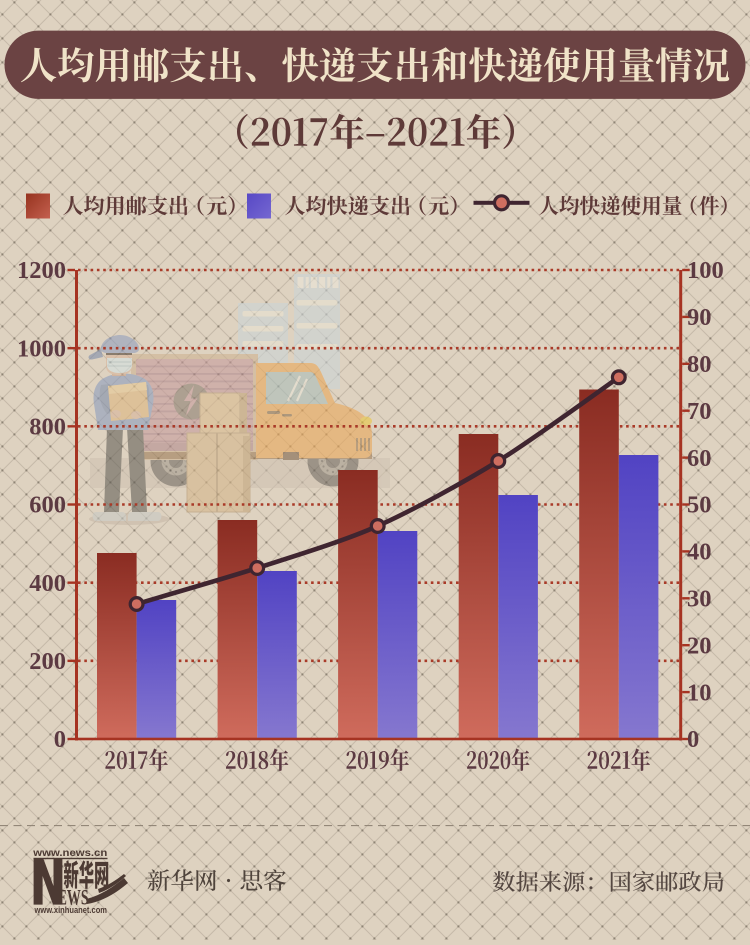  What do you see at coordinates (47, 427) in the screenshot?
I see `svg-text: 800` at bounding box center [47, 427].